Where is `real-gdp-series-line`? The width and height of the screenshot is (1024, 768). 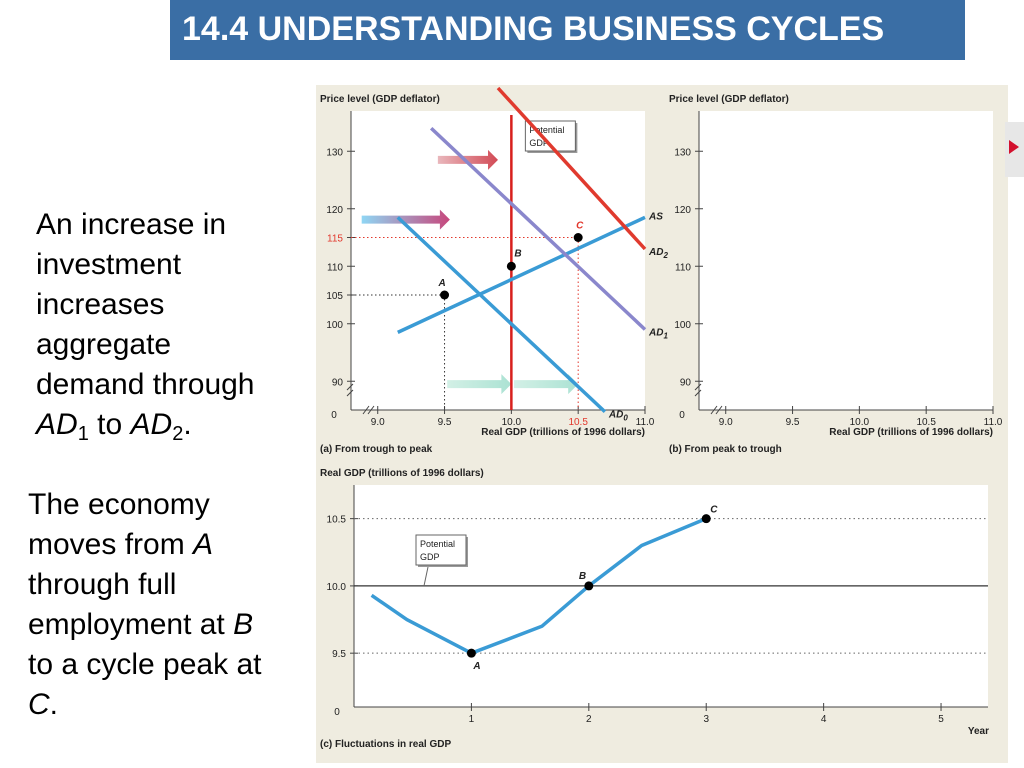 real-gdp-series-line is located at coordinates (538, 586).